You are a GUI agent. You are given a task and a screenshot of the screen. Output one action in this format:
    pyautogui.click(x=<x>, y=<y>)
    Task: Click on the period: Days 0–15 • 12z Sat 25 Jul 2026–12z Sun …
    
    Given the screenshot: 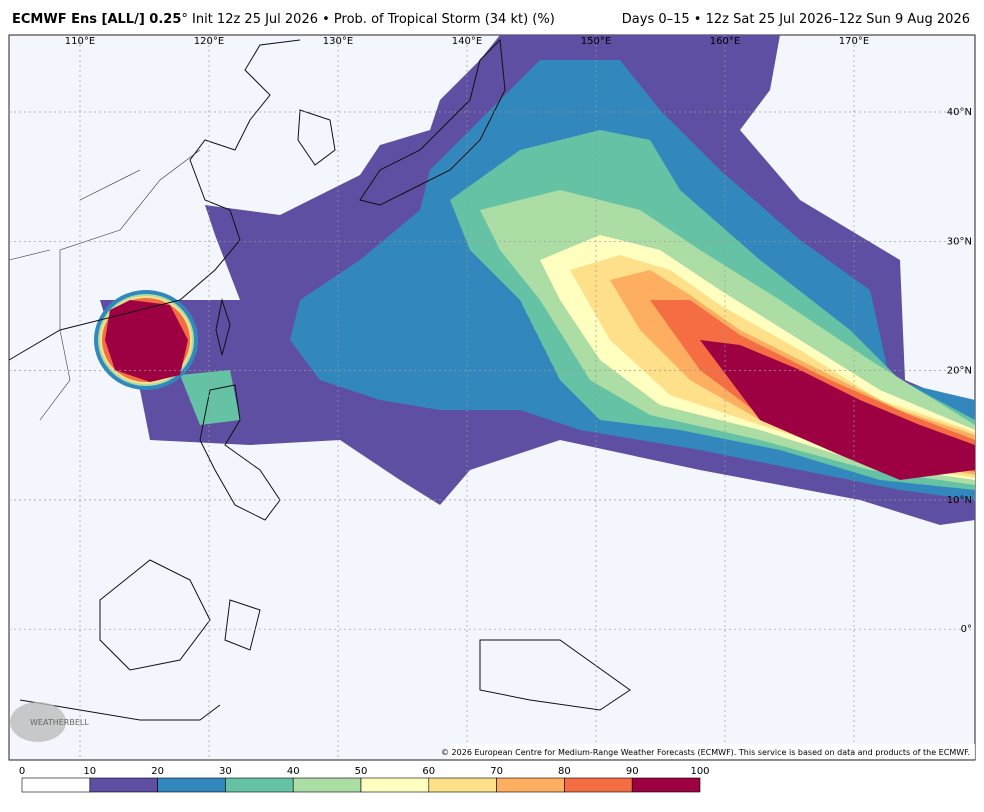 What is the action you would take?
    pyautogui.click(x=796, y=19)
    